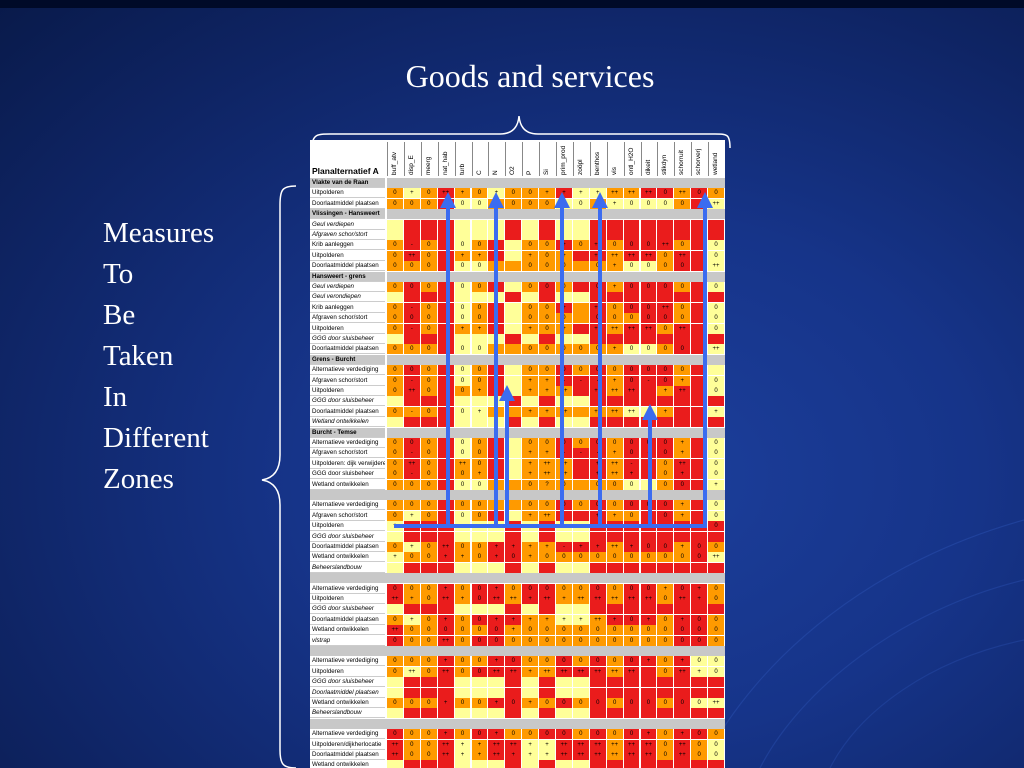 This screenshot has width=1024, height=768. What do you see at coordinates (528, 159) in the screenshot?
I see `column-header: P` at bounding box center [528, 159].